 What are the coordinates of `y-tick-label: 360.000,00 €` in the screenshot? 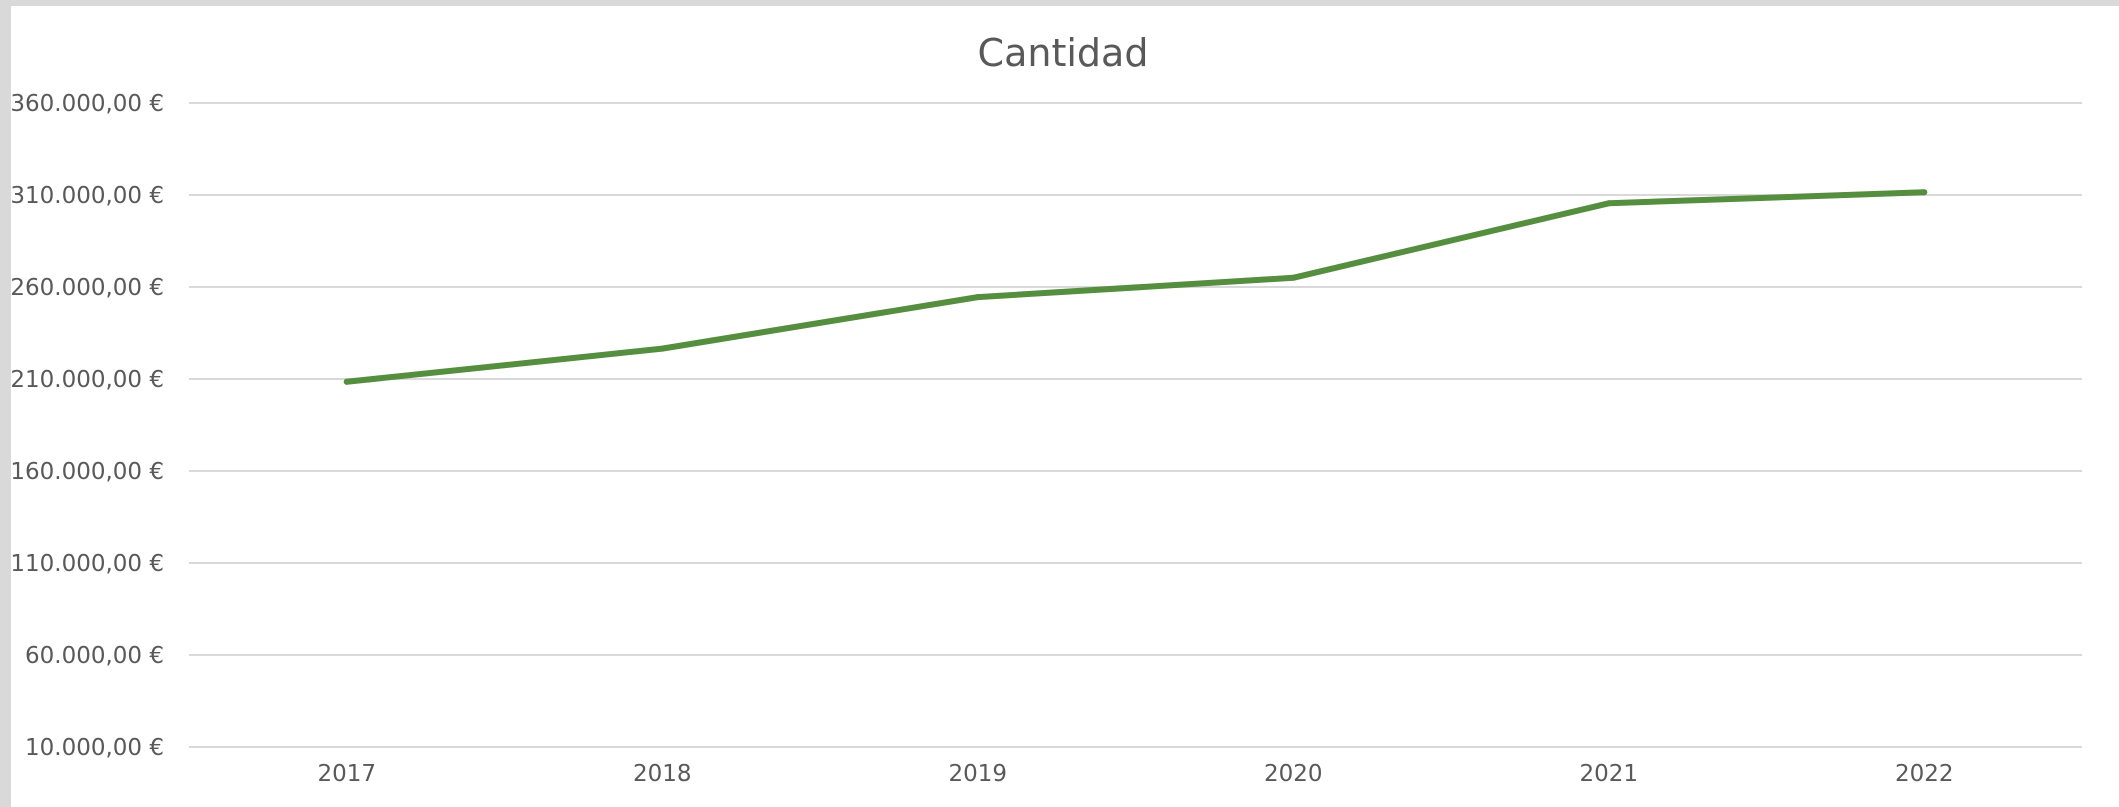 It's located at (87, 104).